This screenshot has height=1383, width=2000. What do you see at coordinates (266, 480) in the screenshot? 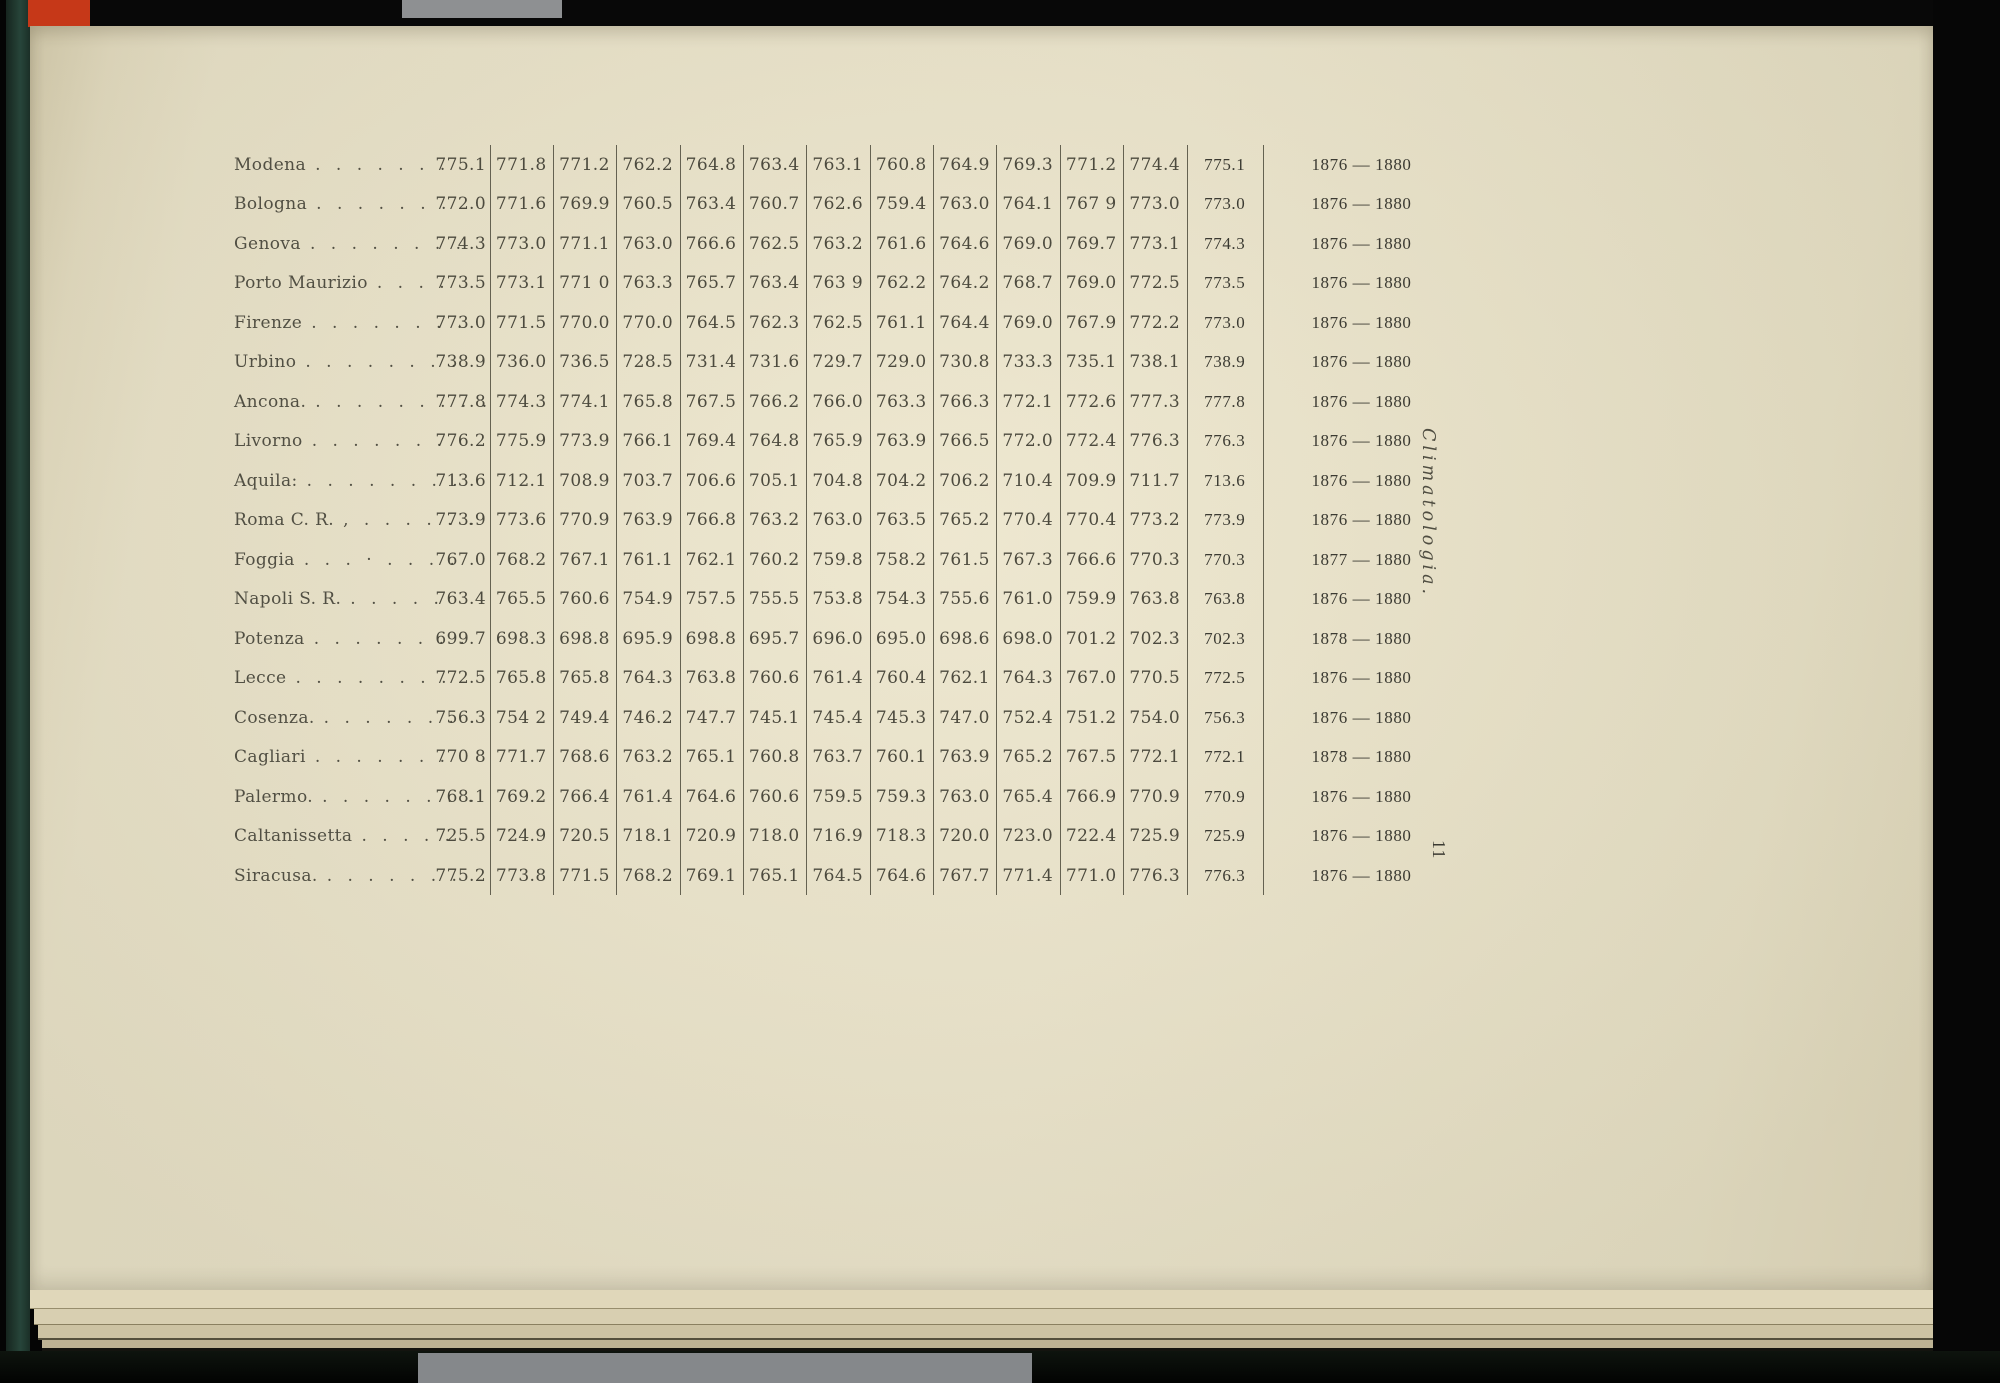
I see `city-name: Aquila:` at bounding box center [266, 480].